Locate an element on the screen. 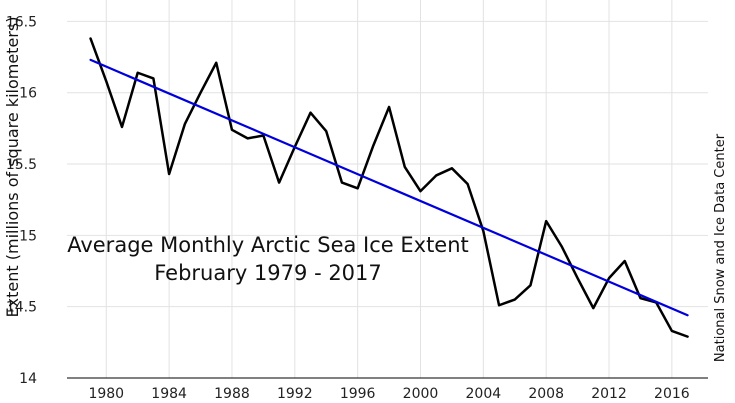 This screenshot has height=403, width=735. x-tick-label-1988: 1988 is located at coordinates (232, 394).